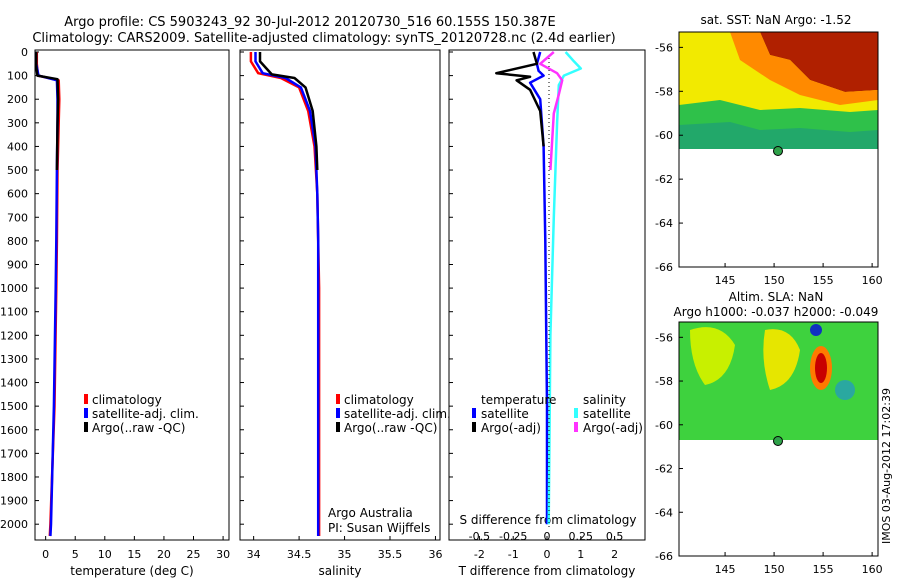 This screenshot has height=580, width=900. Describe the element at coordinates (17, 76) in the screenshot. I see `depth-tick-label: 100` at that location.